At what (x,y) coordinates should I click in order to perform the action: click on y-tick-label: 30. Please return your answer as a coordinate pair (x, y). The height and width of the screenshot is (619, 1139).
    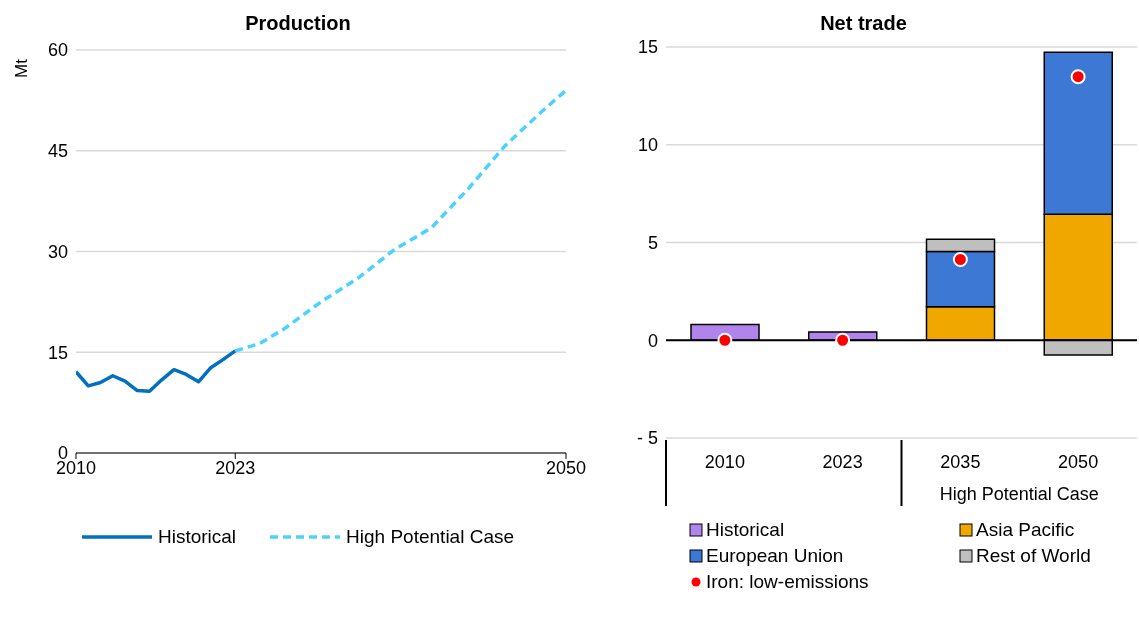
    Looking at the image, I should click on (57, 251).